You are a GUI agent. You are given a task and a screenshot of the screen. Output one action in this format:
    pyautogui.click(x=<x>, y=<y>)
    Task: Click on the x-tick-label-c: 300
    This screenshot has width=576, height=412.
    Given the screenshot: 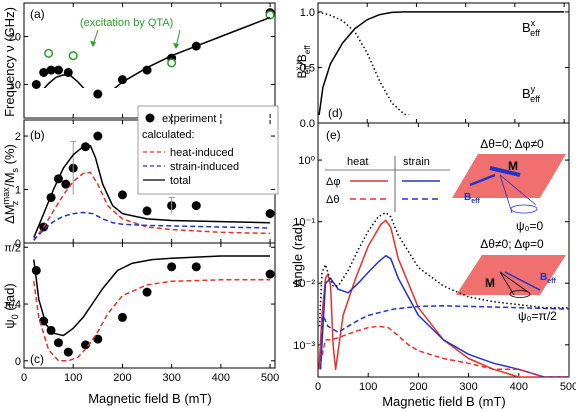 What is the action you would take?
    pyautogui.click(x=171, y=378)
    